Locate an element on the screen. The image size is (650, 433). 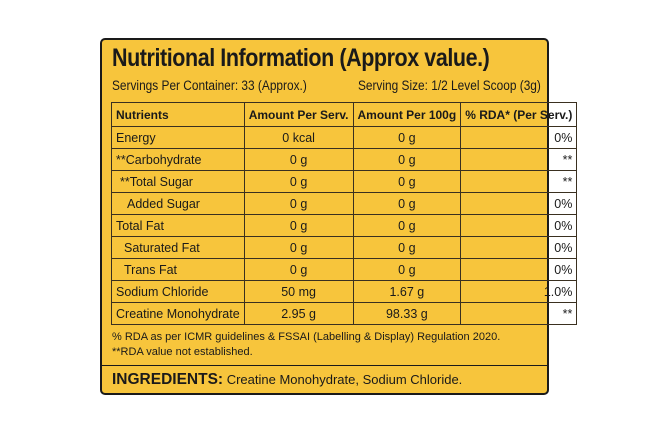
table-row: Energy 0 kcal 0 g 0% is located at coordinates (344, 137).